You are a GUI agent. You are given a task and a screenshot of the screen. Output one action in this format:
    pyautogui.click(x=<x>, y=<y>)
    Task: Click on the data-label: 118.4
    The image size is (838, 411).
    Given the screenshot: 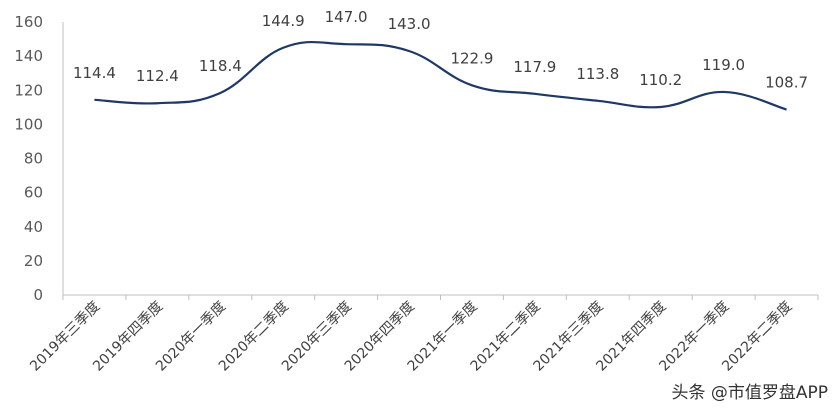 What is the action you would take?
    pyautogui.click(x=220, y=66)
    